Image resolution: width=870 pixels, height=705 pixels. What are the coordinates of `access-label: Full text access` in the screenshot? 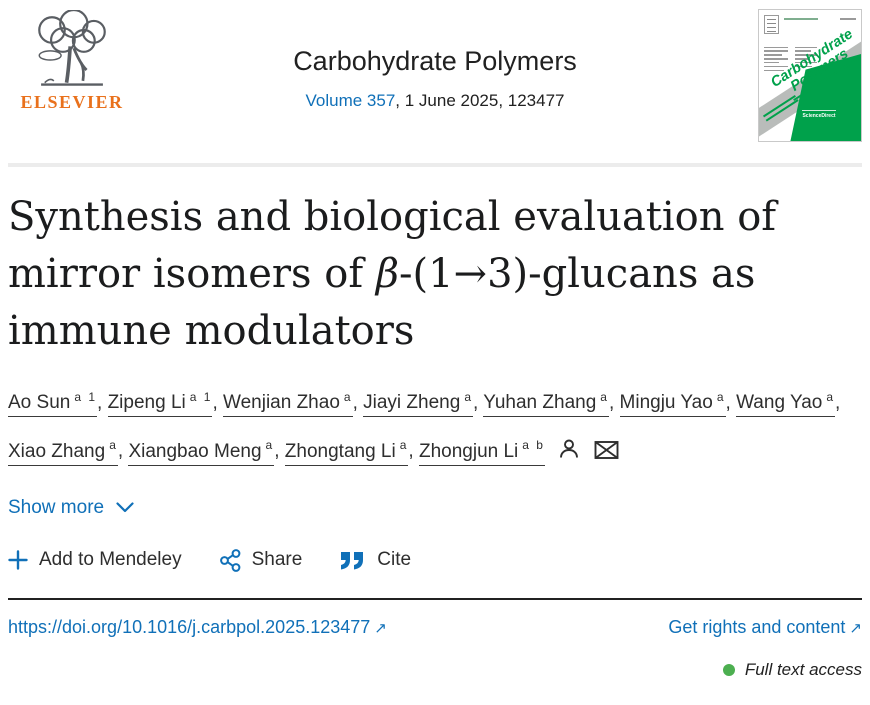 It's located at (803, 669).